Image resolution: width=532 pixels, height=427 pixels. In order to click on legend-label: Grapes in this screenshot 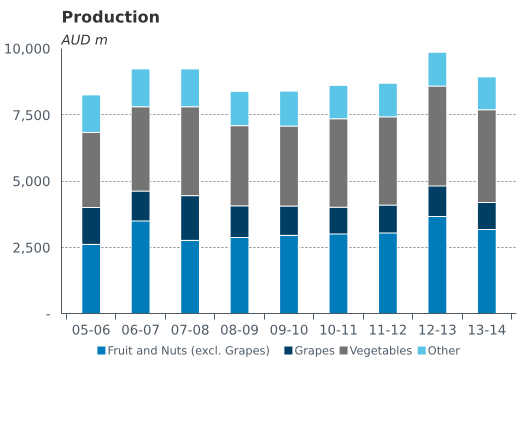, I will do `click(315, 351)`.